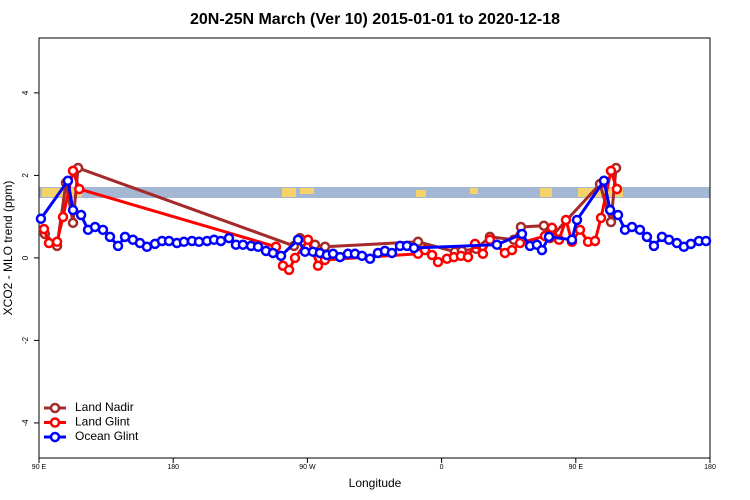 The height and width of the screenshot is (500, 750). Describe the element at coordinates (25, 257) in the screenshot. I see `y-tick-label: 0` at that location.